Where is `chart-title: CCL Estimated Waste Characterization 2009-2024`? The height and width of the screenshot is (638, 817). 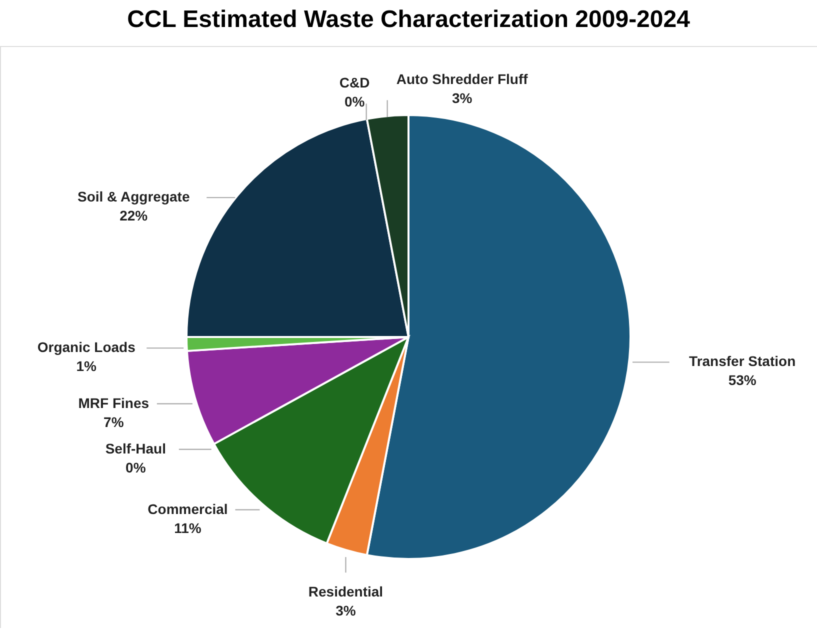 chart-title: CCL Estimated Waste Characterization 2009-2024 is located at coordinates (409, 19).